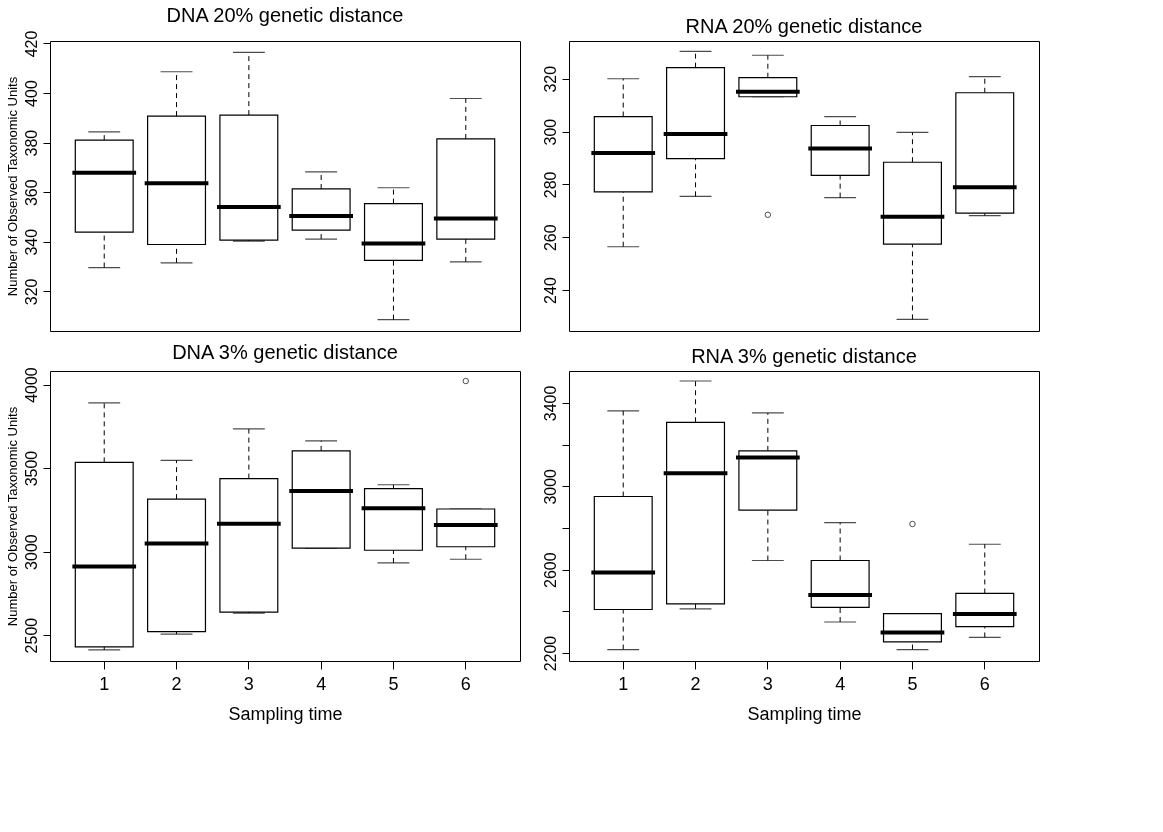 The image size is (1163, 832). Describe the element at coordinates (31, 44) in the screenshot. I see `y-tick-label: 420` at that location.